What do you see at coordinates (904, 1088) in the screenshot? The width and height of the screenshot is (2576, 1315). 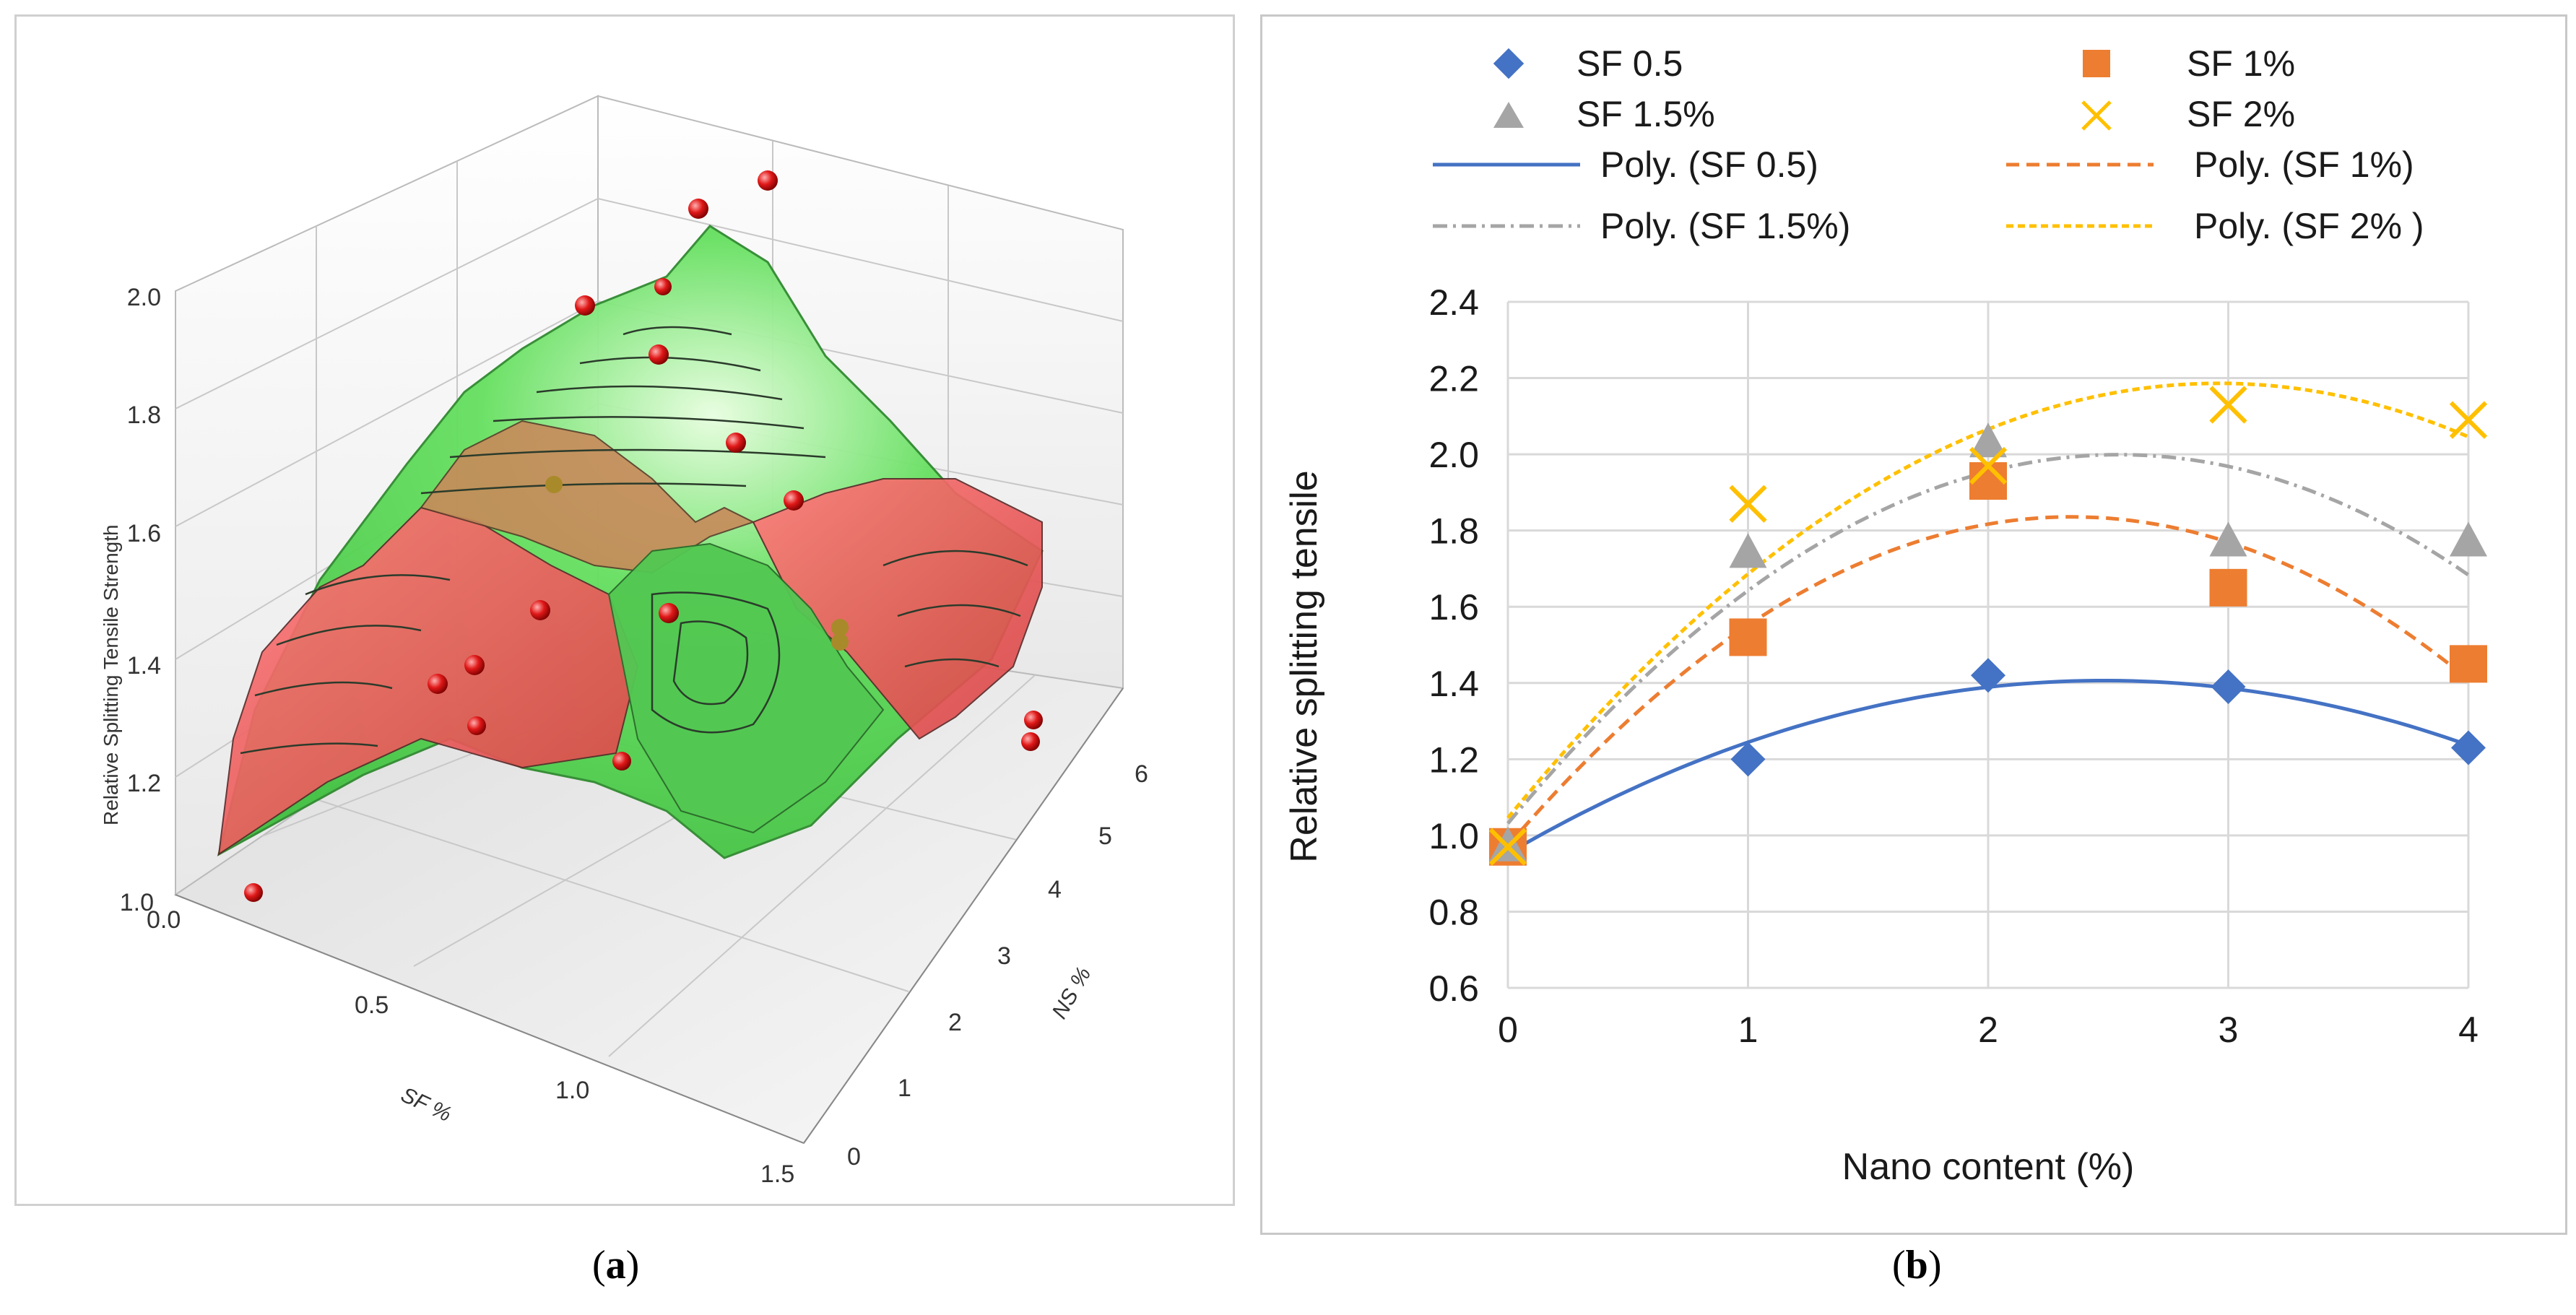 I see `ns-tick: 1` at bounding box center [904, 1088].